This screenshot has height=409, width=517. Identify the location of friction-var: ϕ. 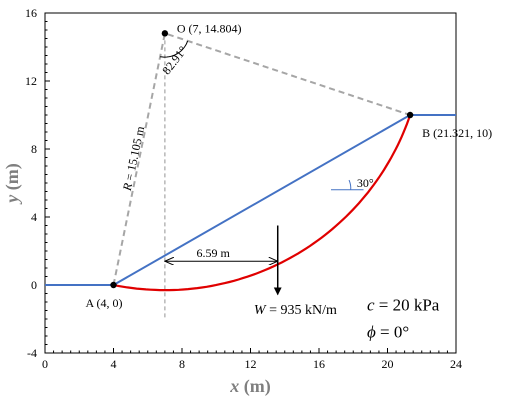
(371, 332).